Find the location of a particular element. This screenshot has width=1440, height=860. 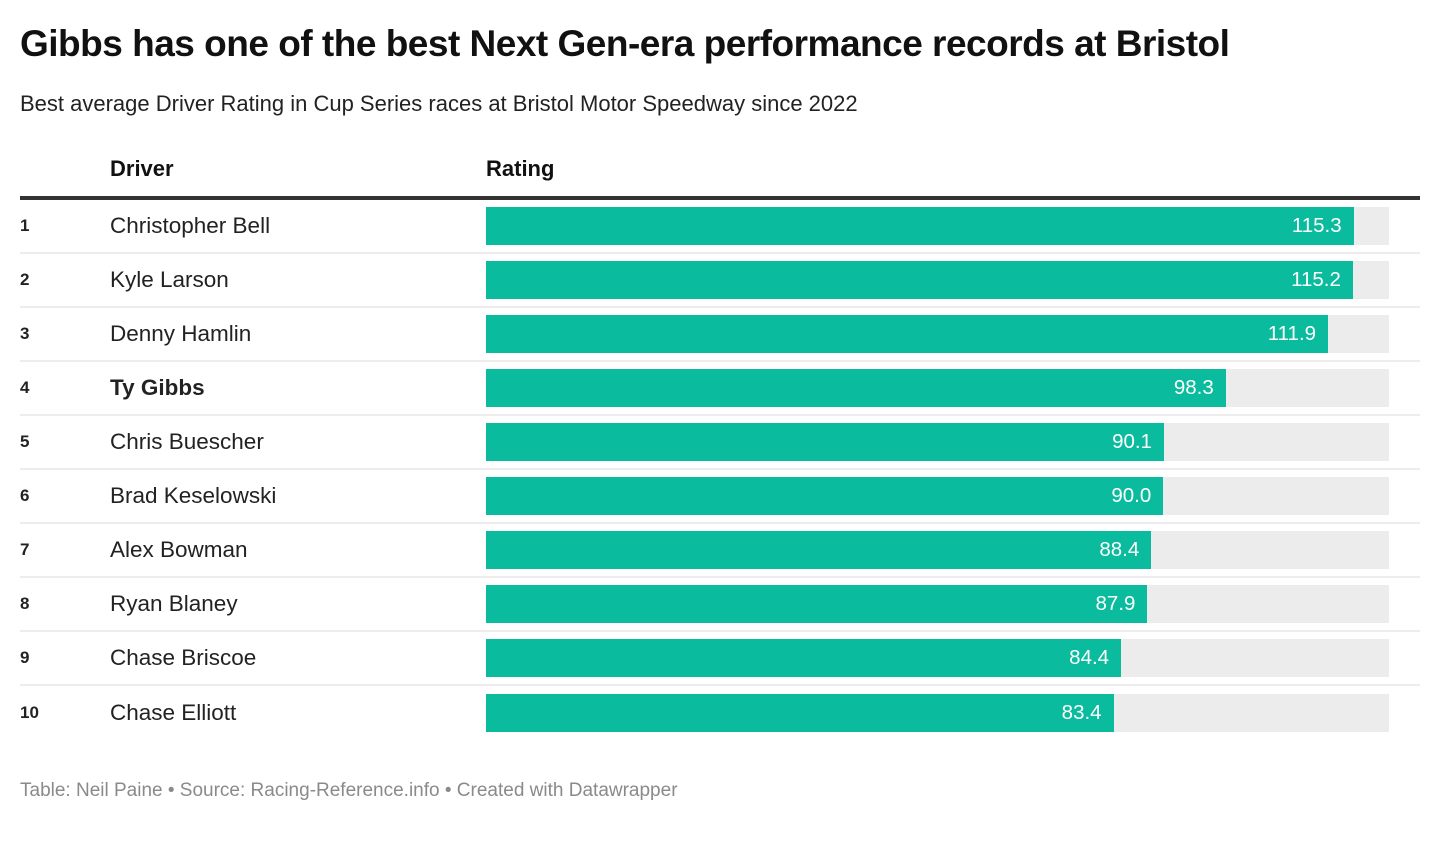

bar-track: 98.3 is located at coordinates (937, 387).